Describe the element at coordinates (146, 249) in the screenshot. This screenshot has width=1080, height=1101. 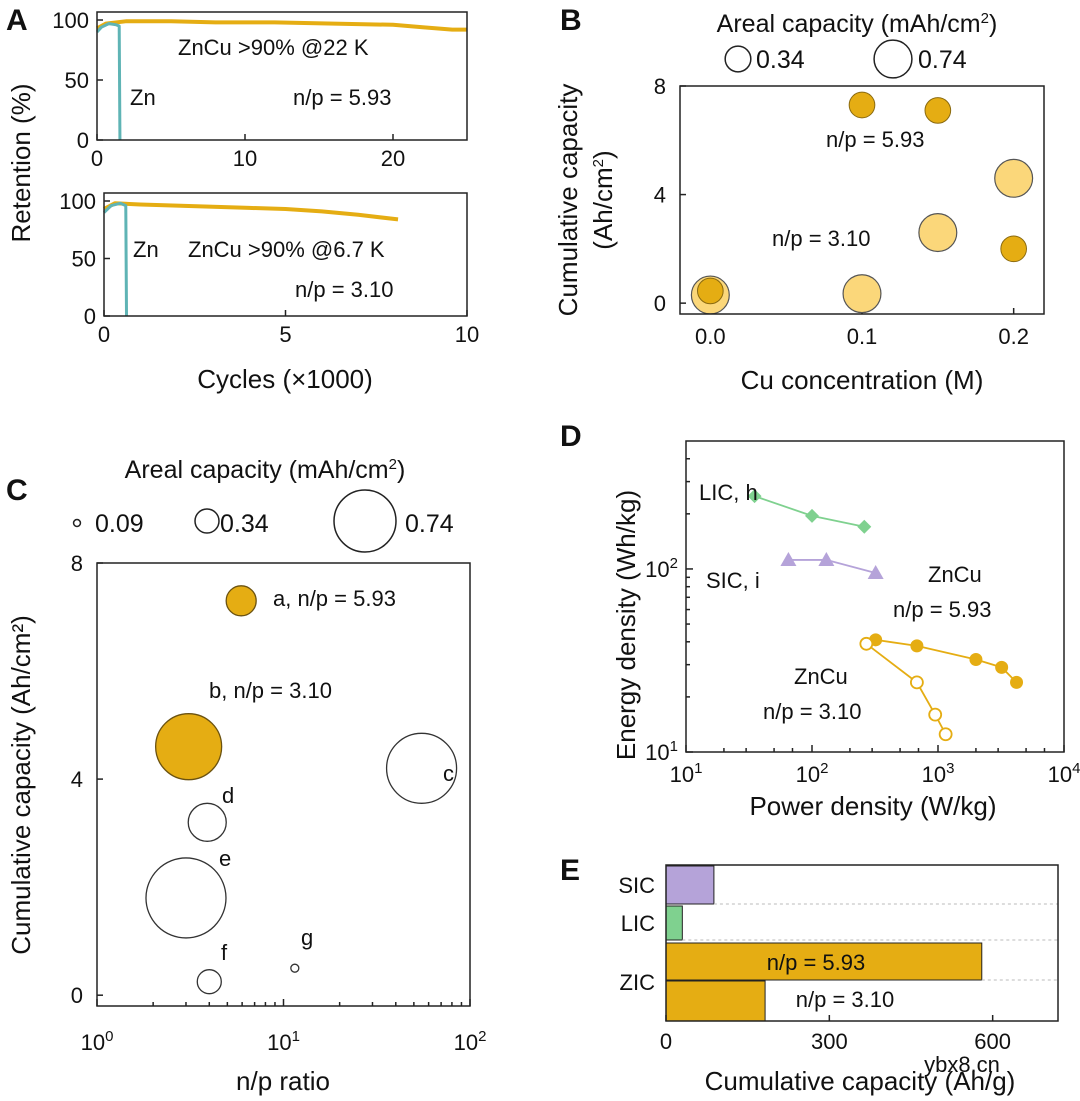
I see `annotation: Zn` at that location.